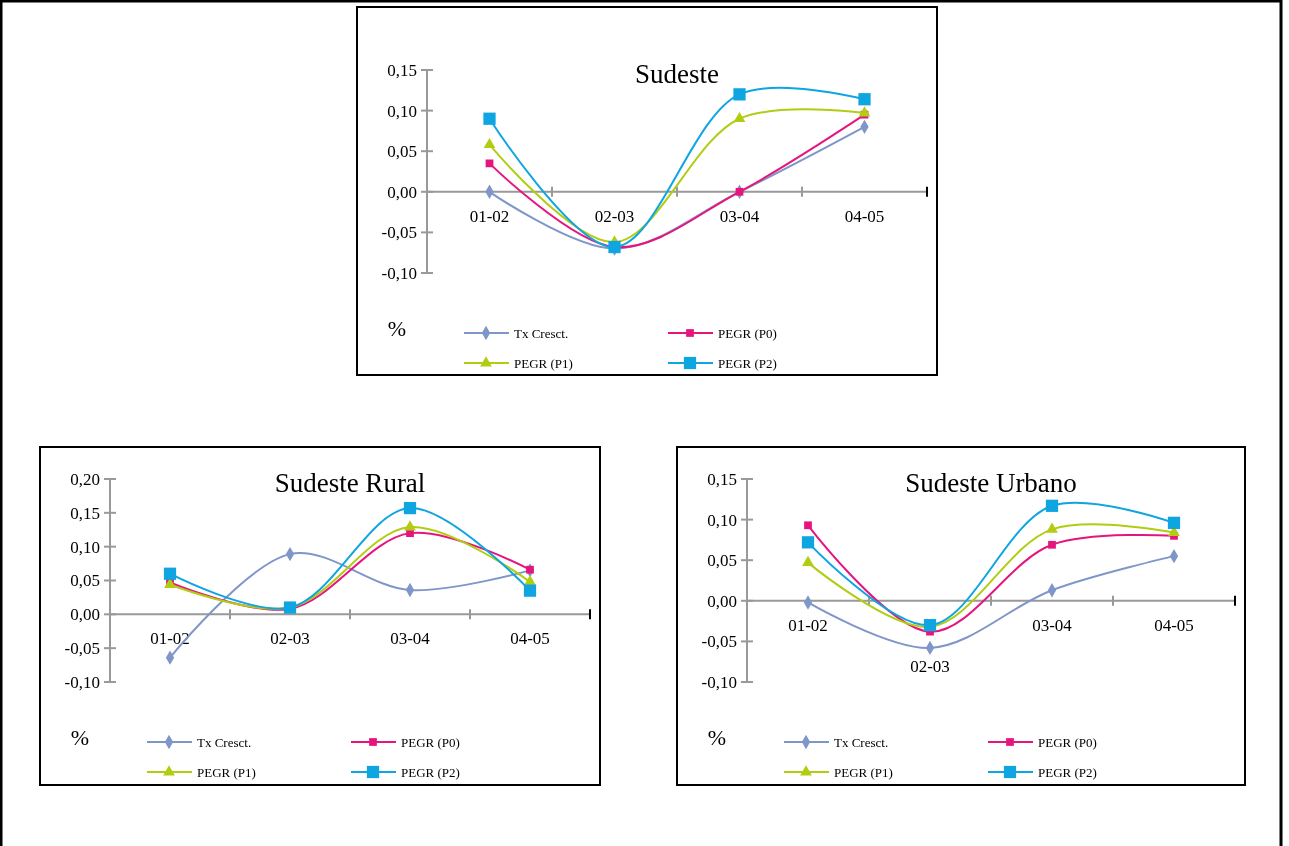 Image resolution: width=1289 pixels, height=846 pixels. I want to click on chart-title: Sudeste, so click(677, 74).